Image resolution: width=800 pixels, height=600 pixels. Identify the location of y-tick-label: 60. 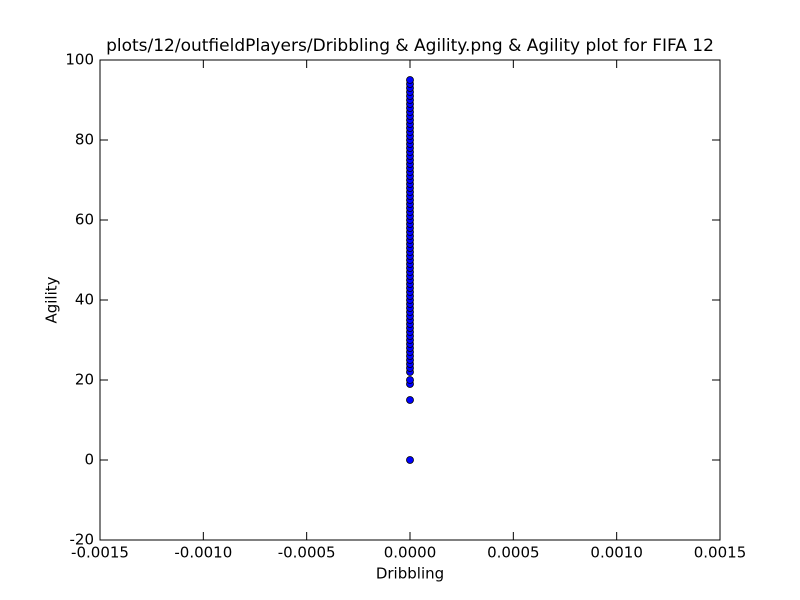
(84, 220).